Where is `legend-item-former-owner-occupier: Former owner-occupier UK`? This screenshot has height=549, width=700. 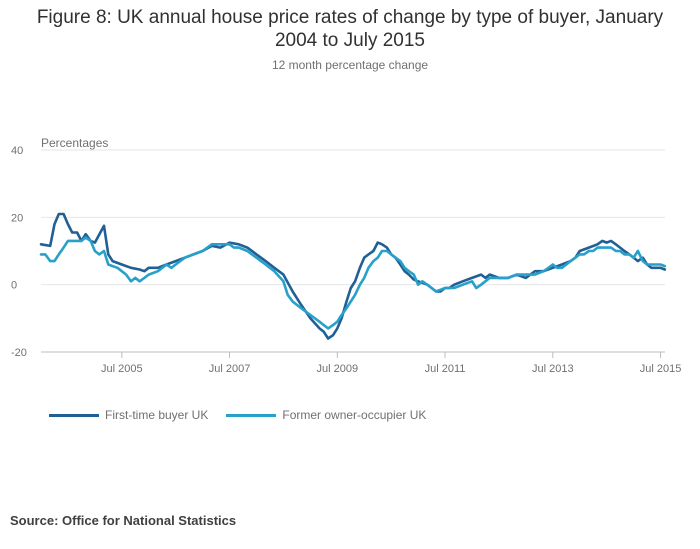
legend-item-former-owner-occupier: Former owner-occupier UK is located at coordinates (326, 415).